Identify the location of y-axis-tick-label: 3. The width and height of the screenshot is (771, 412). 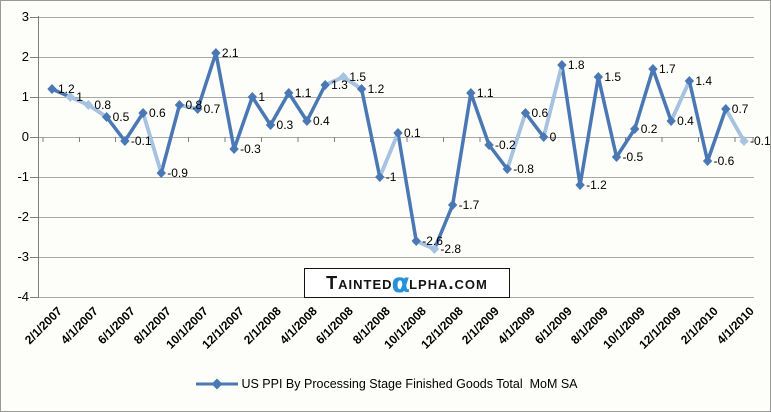
(25, 16).